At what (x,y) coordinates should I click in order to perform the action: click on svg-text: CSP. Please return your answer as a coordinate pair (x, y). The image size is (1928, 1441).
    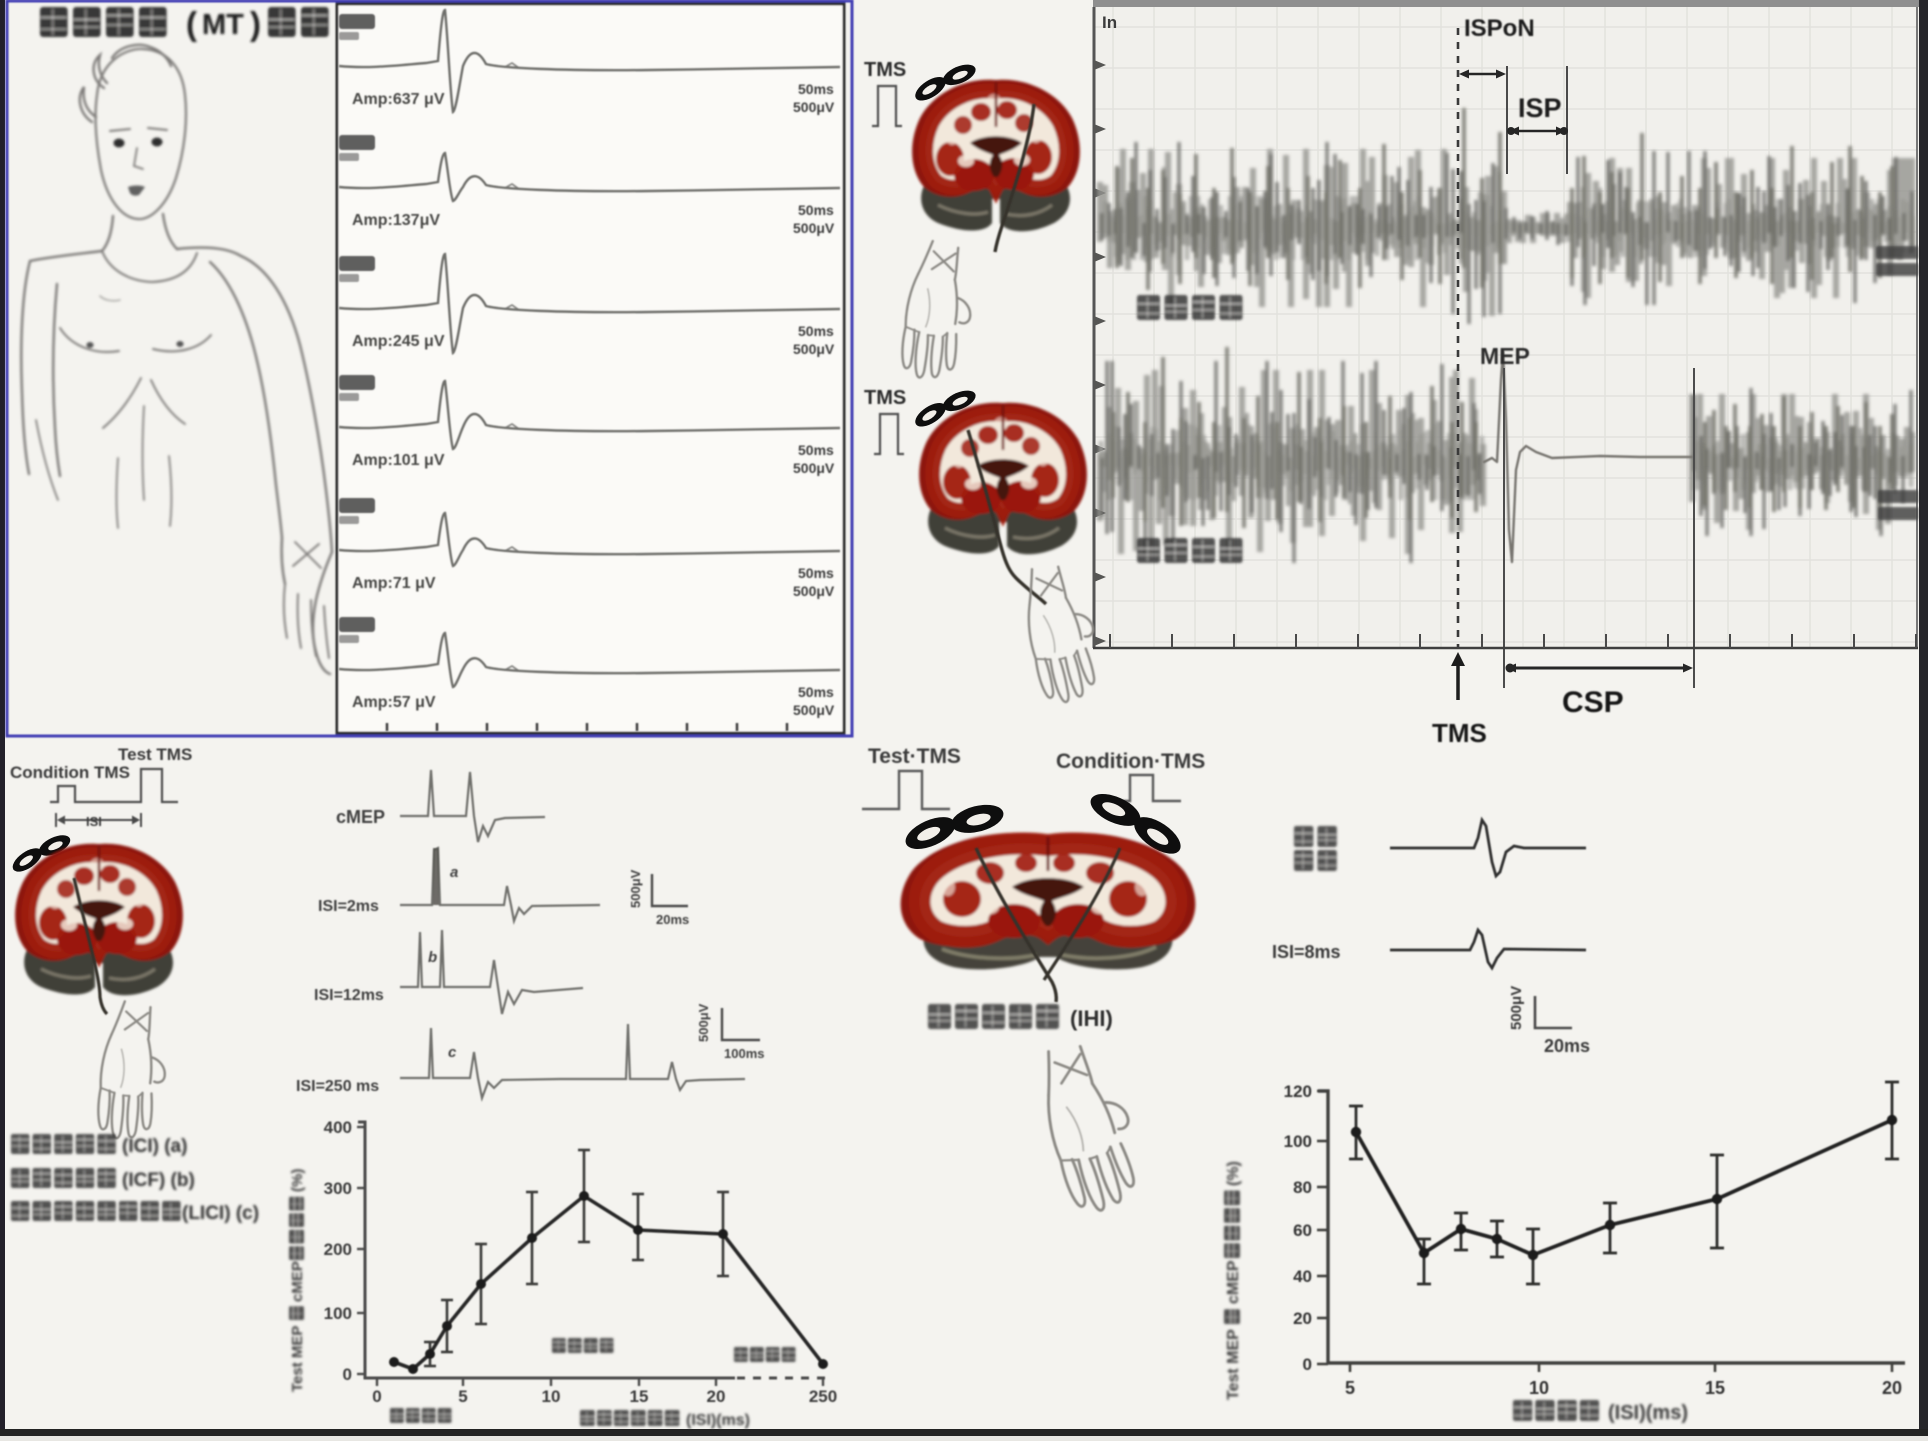
    Looking at the image, I should click on (1593, 702).